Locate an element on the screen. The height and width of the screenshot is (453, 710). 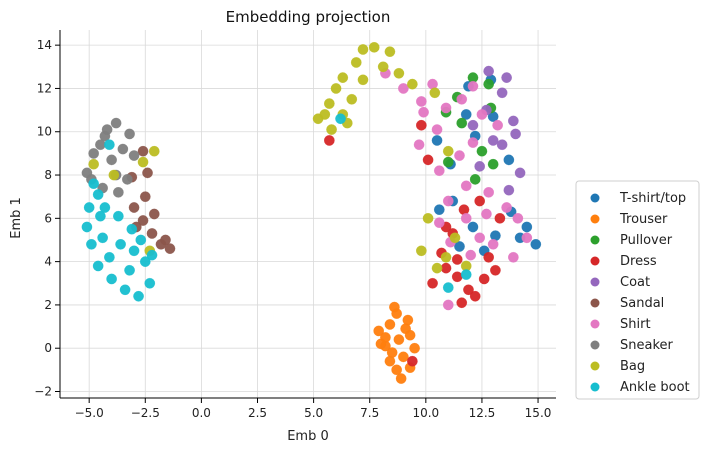
pullover-legend-marker is located at coordinates (595, 240).